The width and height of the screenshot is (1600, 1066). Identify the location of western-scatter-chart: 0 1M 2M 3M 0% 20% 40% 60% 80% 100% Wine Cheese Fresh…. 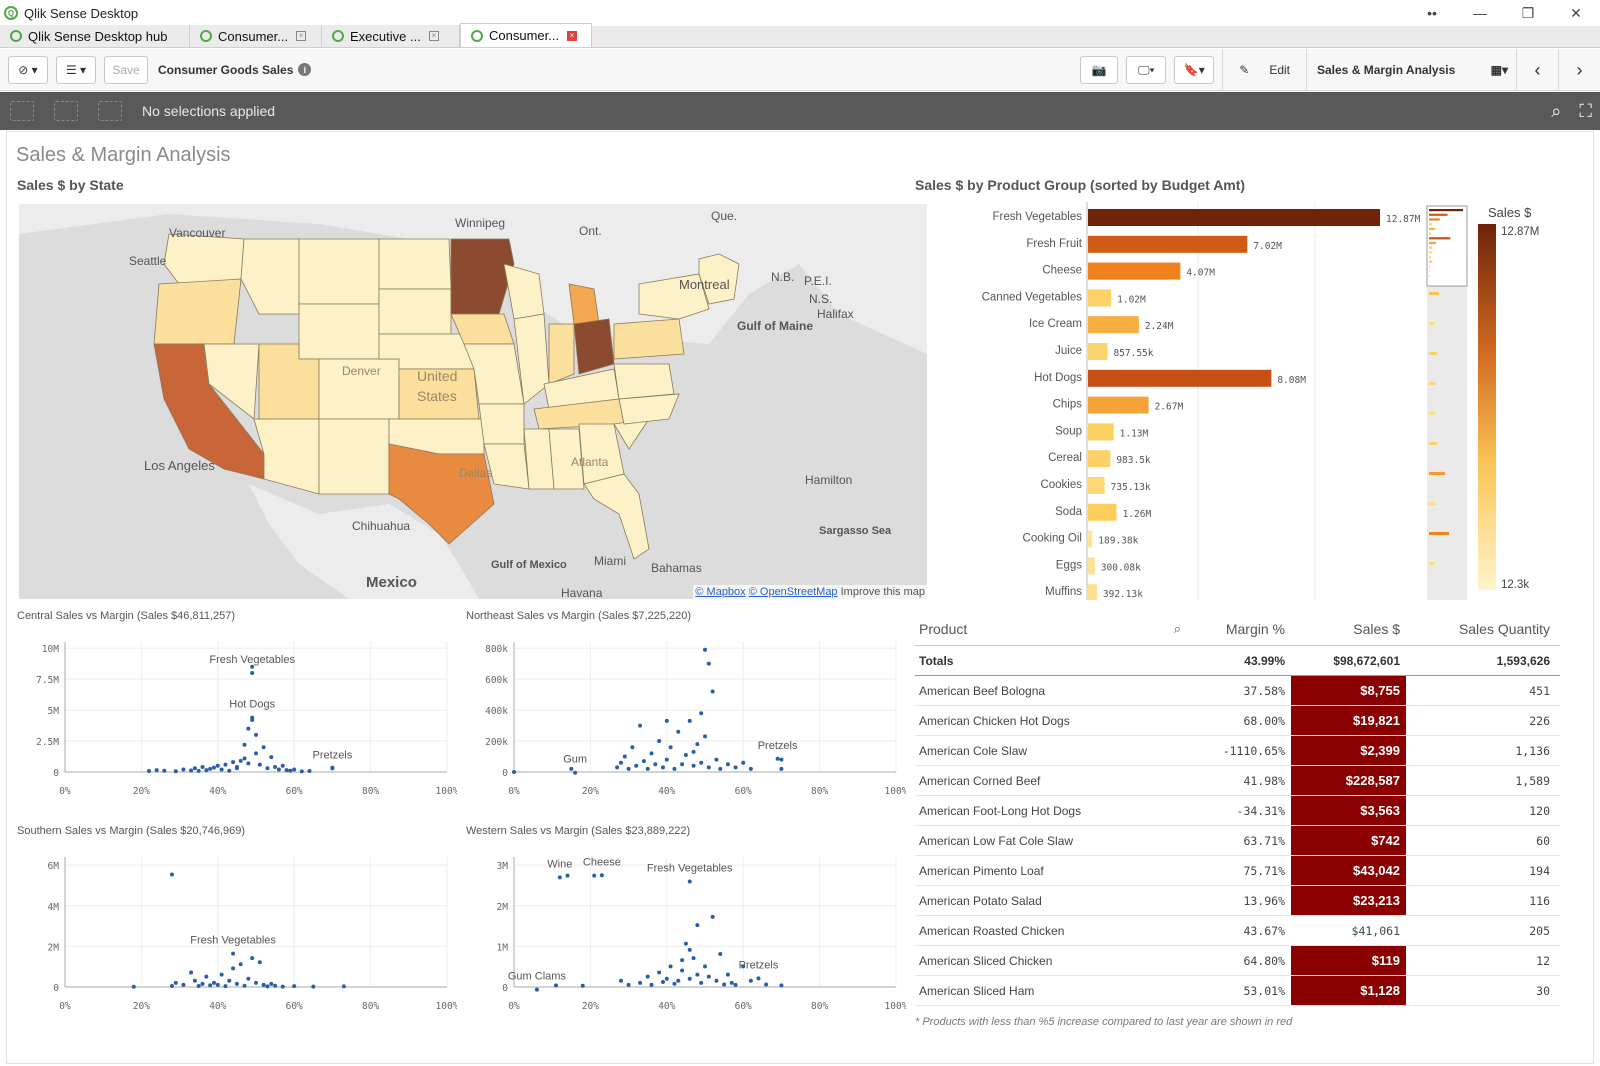
(687, 935).